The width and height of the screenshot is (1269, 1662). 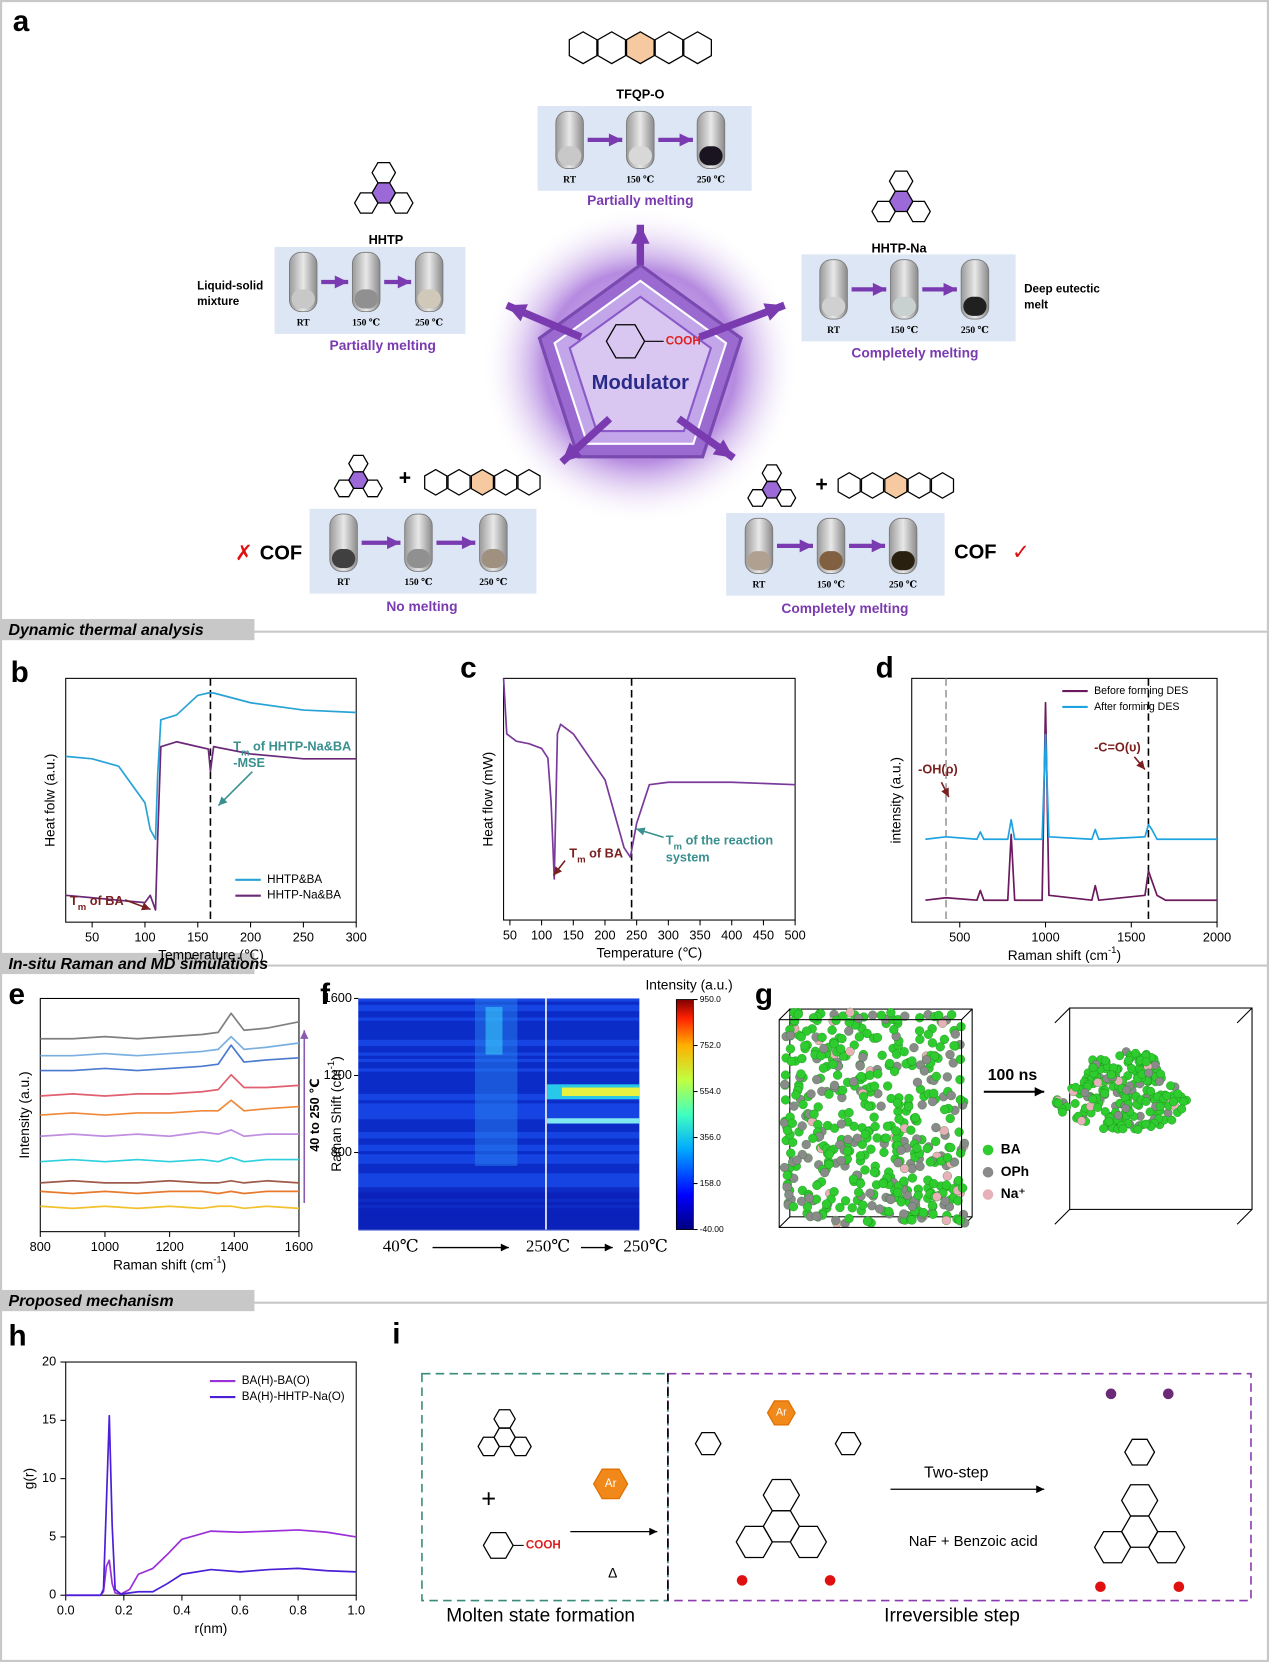 What do you see at coordinates (20, 672) in the screenshot?
I see `panel-label: b` at bounding box center [20, 672].